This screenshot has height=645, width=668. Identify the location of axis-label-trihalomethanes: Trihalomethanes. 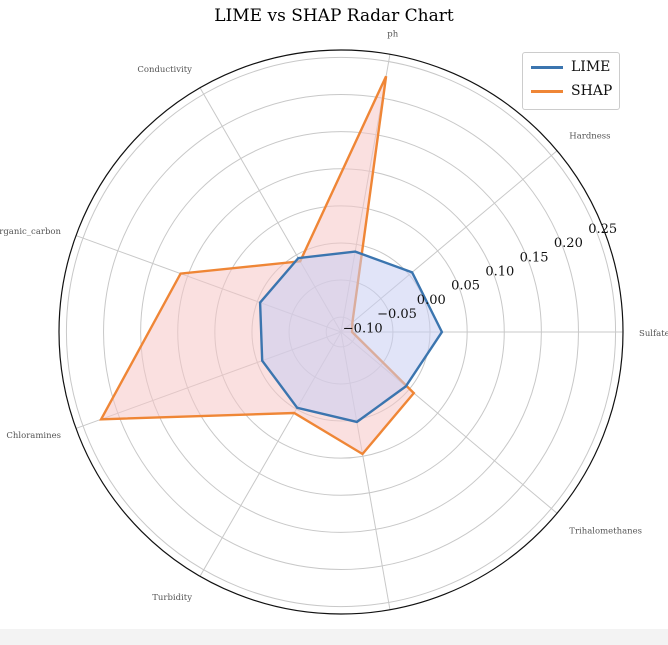
(605, 532).